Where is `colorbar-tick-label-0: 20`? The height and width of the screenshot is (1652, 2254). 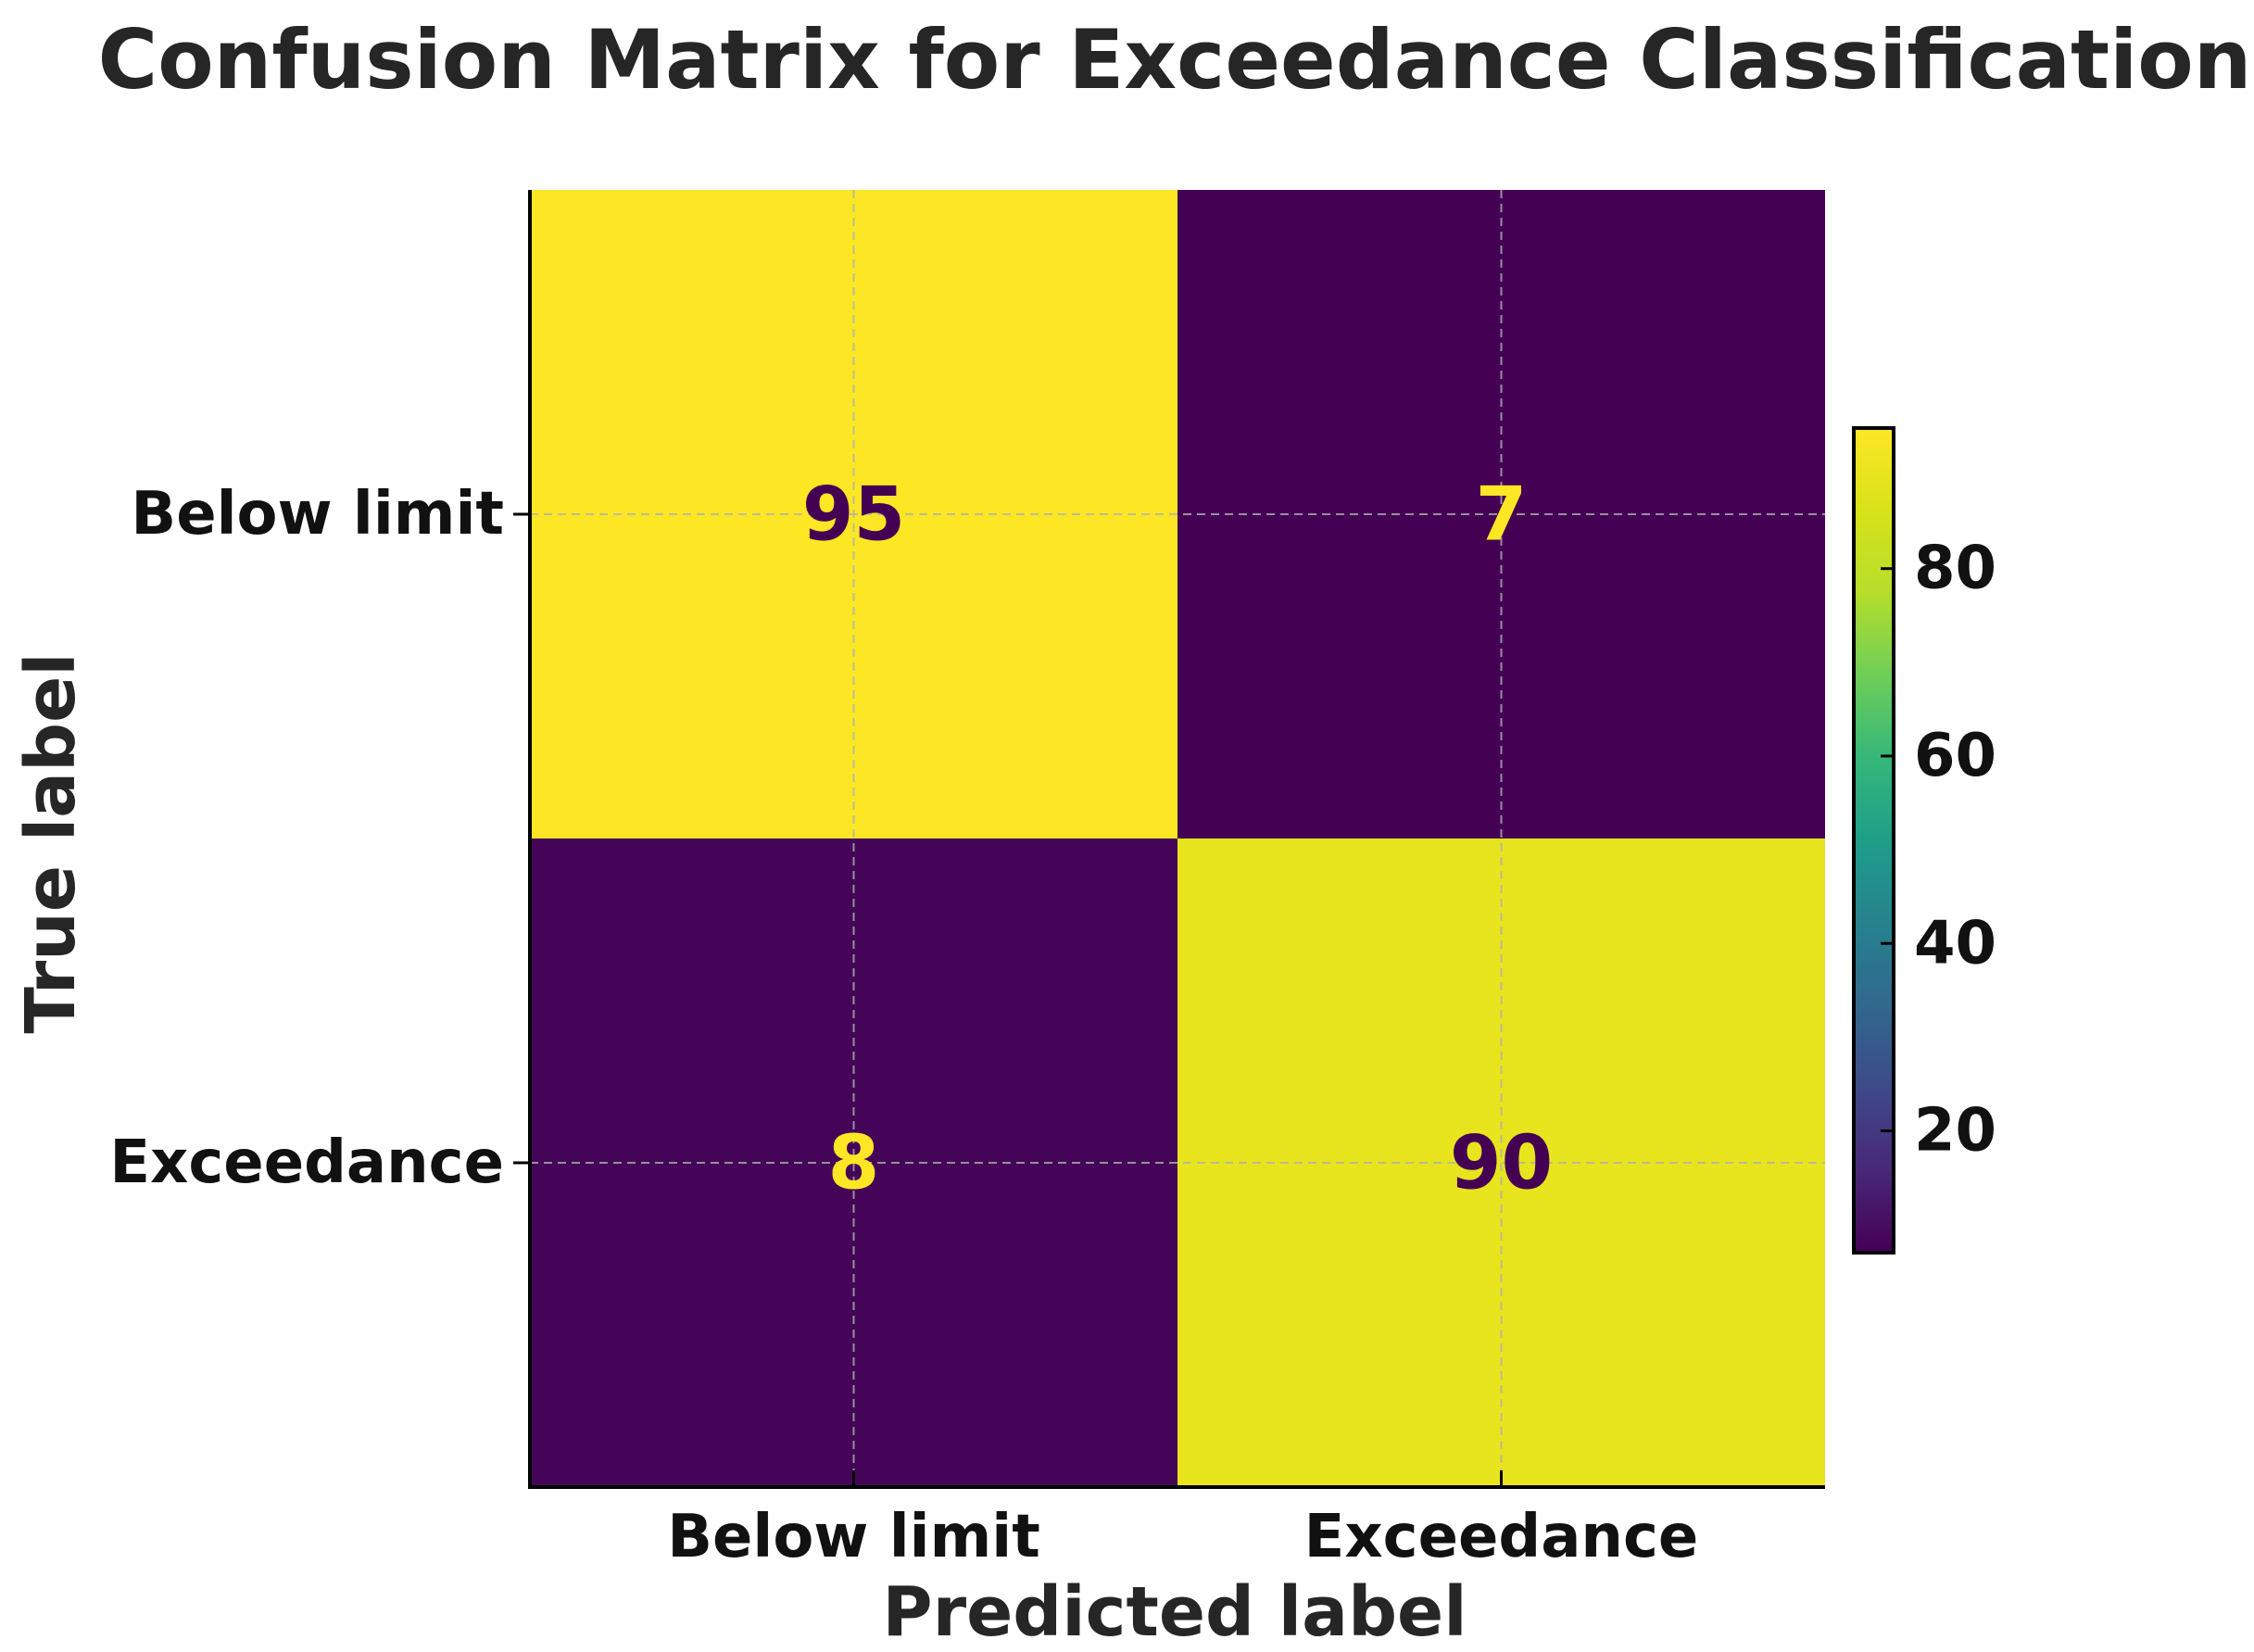 colorbar-tick-label-0: 20 is located at coordinates (1955, 1132).